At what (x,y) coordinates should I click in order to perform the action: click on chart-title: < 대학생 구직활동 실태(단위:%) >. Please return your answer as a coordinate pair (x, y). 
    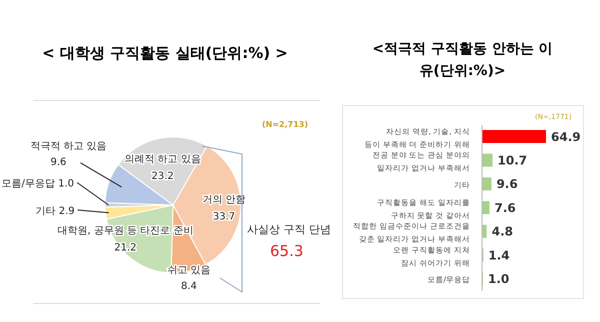
    Looking at the image, I should click on (165, 53).